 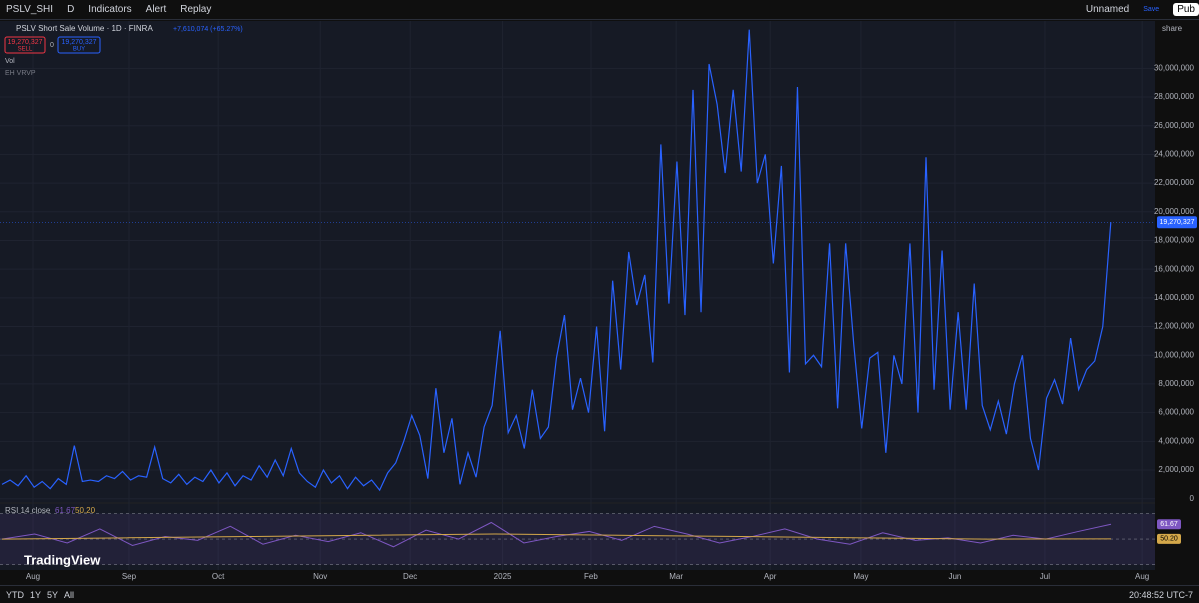 What do you see at coordinates (1177, 303) in the screenshot?
I see `price-axis-bg` at bounding box center [1177, 303].